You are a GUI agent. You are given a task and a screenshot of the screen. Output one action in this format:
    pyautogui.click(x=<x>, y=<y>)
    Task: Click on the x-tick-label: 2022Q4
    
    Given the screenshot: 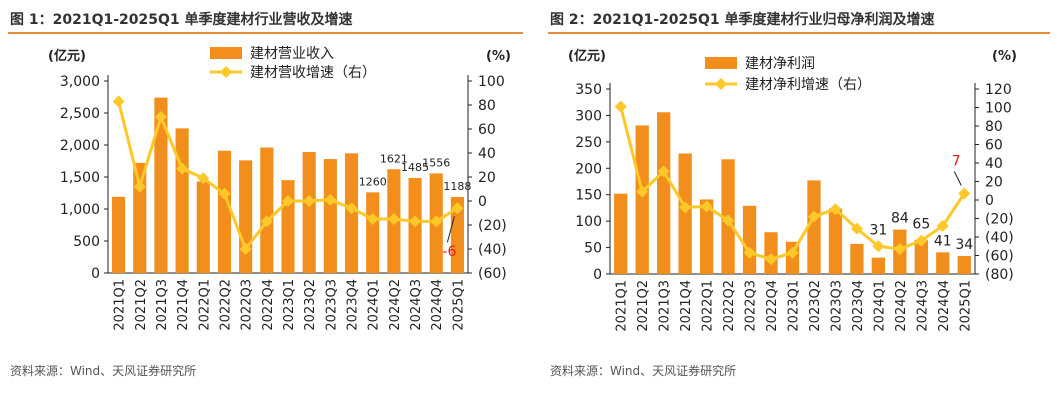 What is the action you would take?
    pyautogui.click(x=268, y=305)
    